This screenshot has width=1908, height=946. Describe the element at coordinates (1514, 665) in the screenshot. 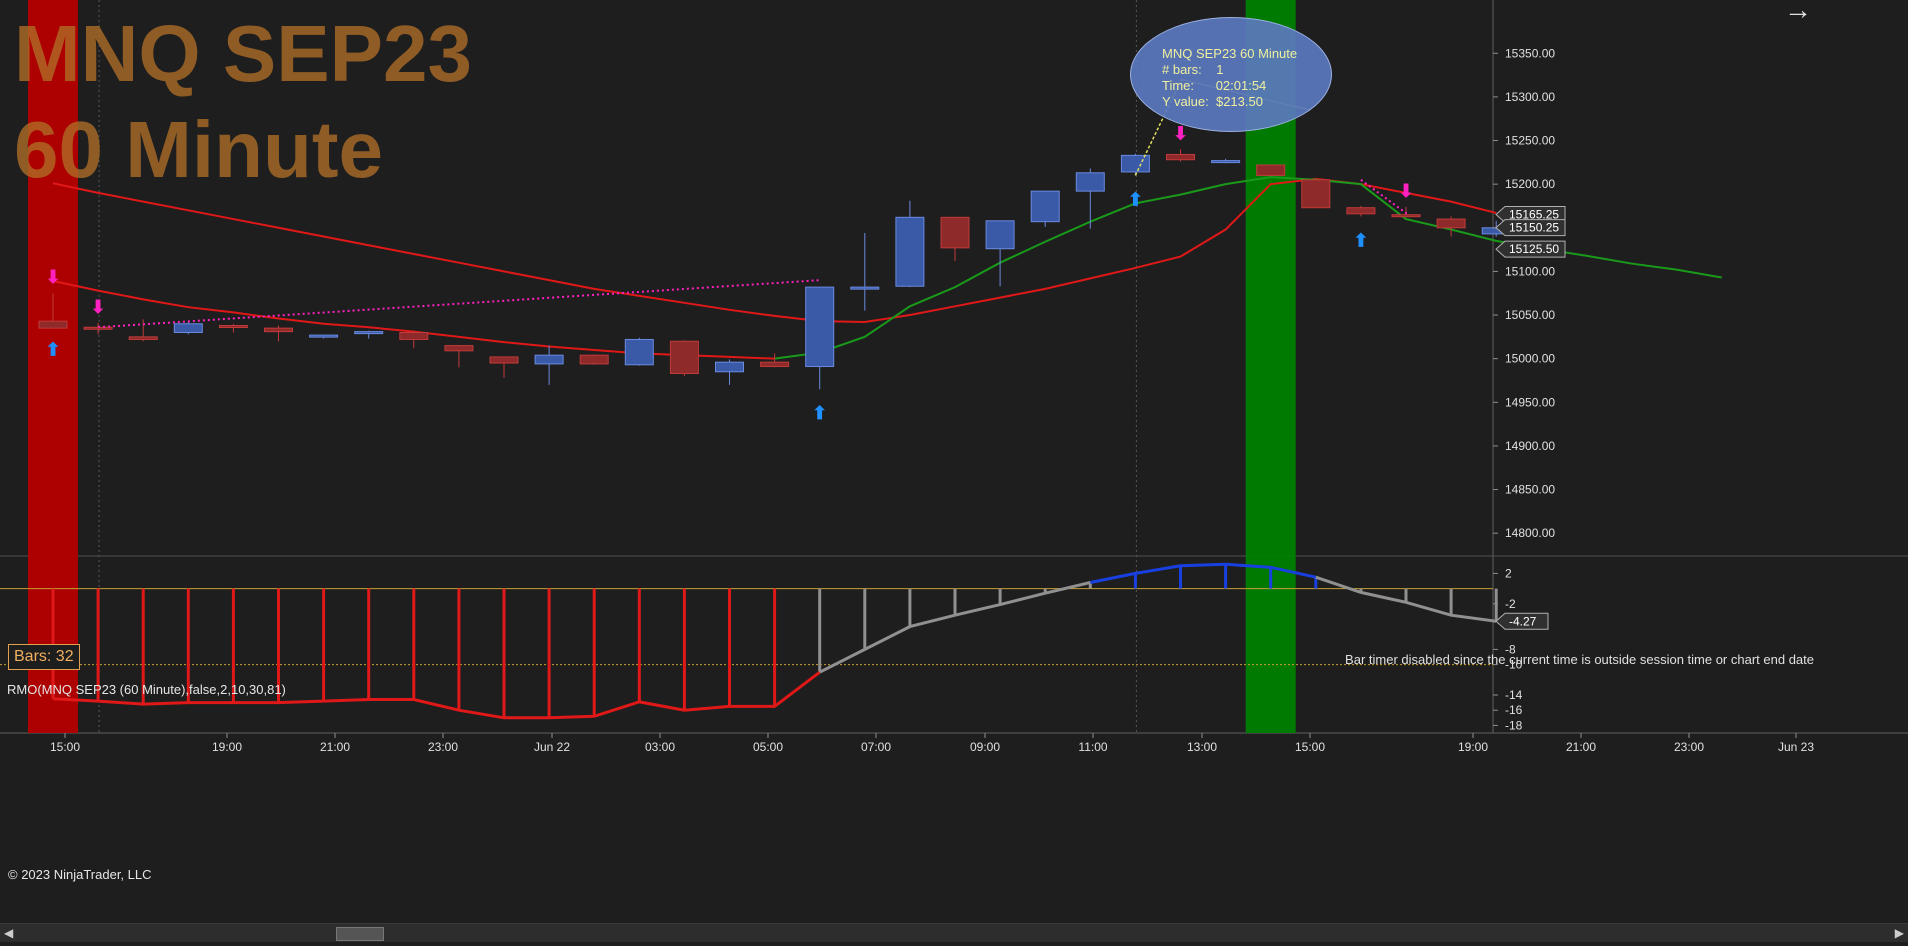

I see `rmo-axis-label: -10` at that location.